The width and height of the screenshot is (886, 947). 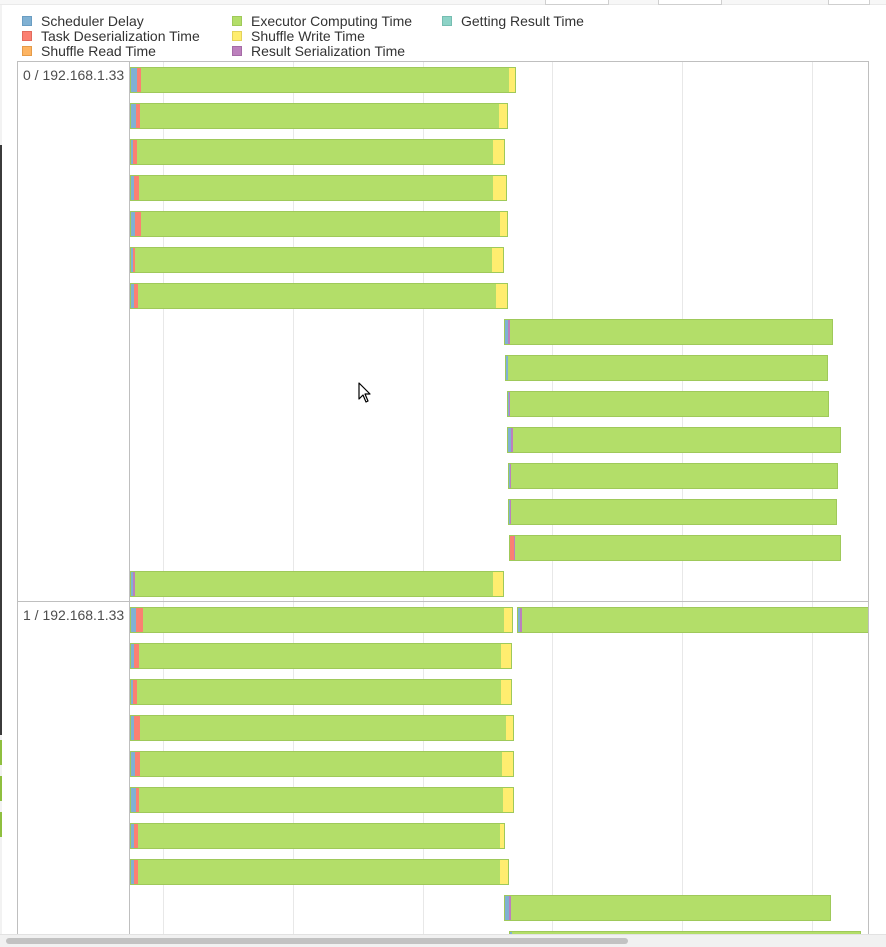 I want to click on executor-label: 0 / 192.168.1.33, so click(x=74, y=75).